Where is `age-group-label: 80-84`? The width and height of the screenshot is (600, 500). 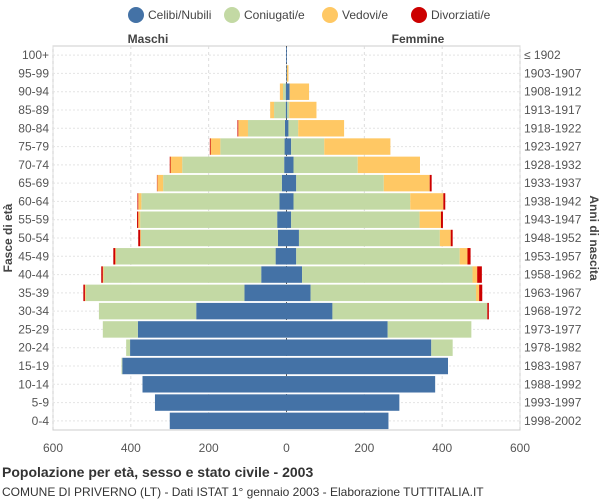 age-group-label: 80-84 is located at coordinates (33, 128).